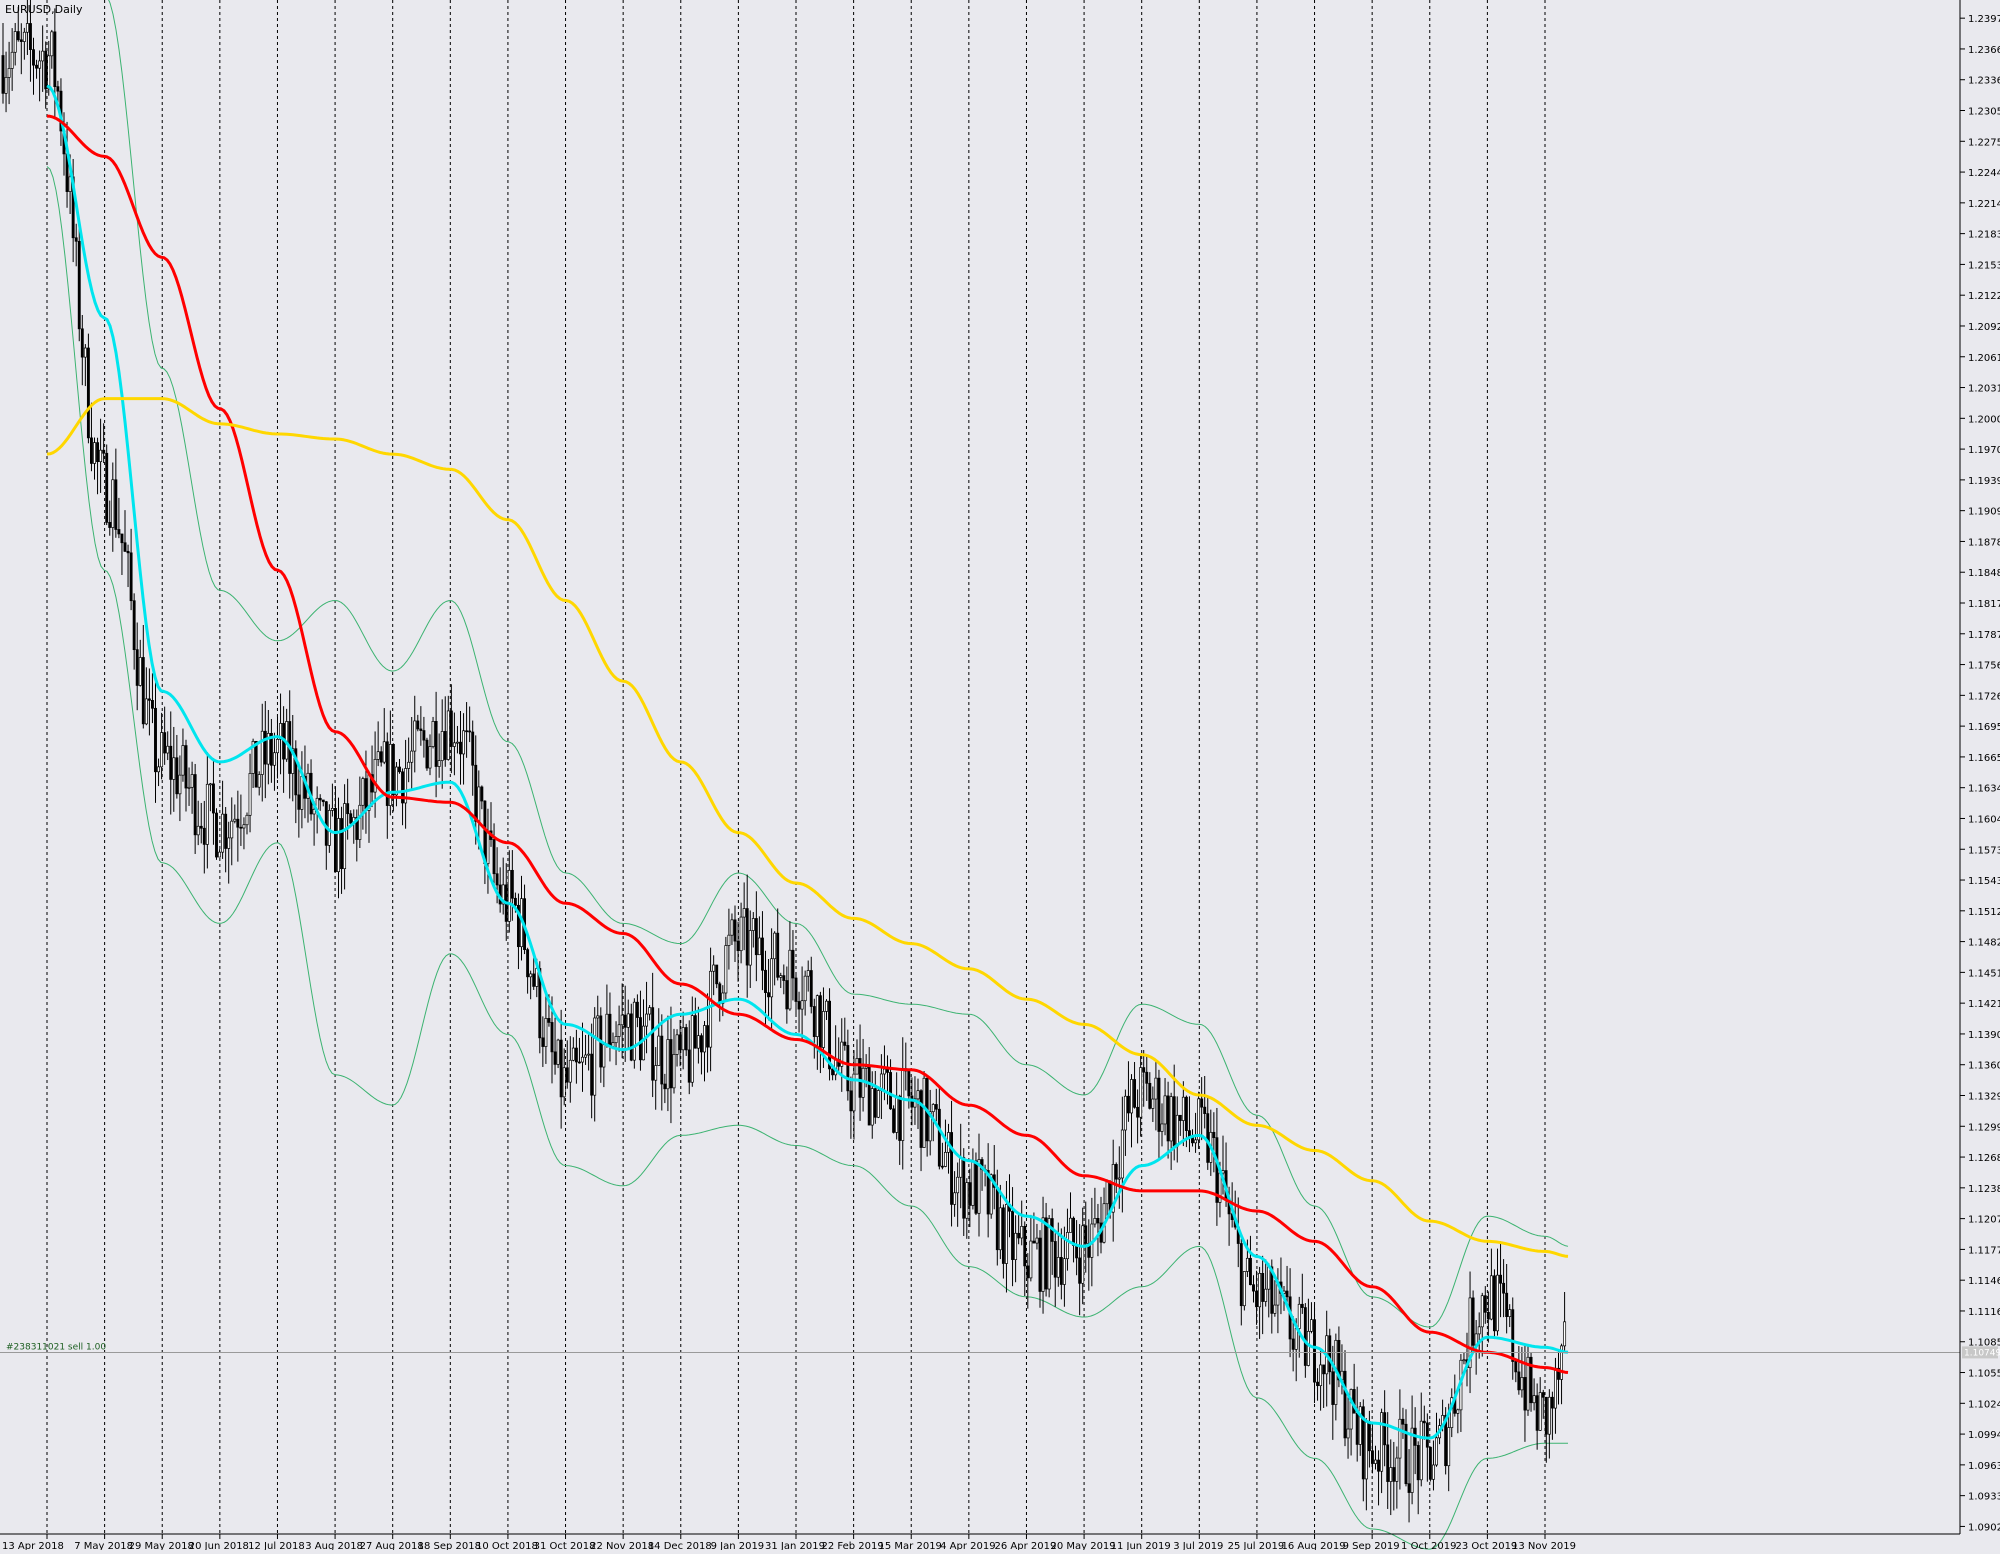 This screenshot has width=2000, height=1554. I want to click on y-tick-label: 1.21835, so click(1984, 235).